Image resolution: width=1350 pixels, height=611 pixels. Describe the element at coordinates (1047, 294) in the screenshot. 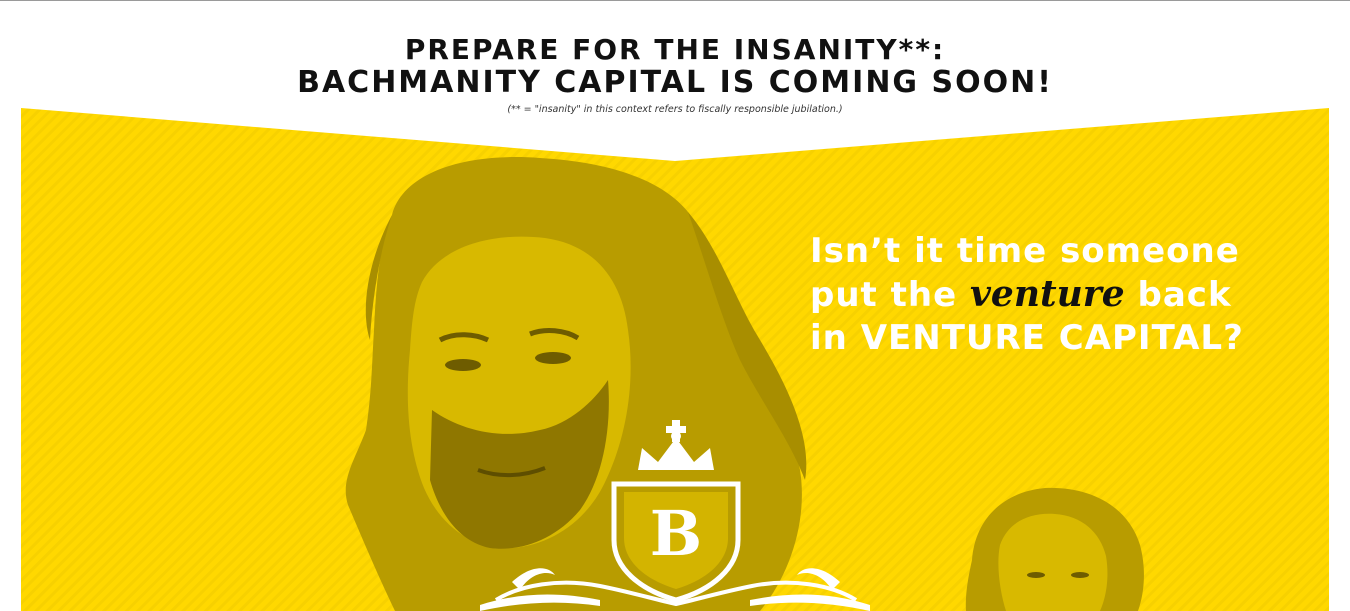

I see `tagline-emphasis-venture: venture` at that location.